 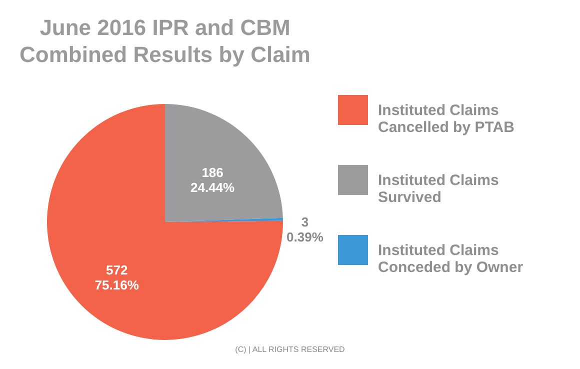 What do you see at coordinates (438, 189) in the screenshot?
I see `legend-label: Instituted Claims Survived` at bounding box center [438, 189].